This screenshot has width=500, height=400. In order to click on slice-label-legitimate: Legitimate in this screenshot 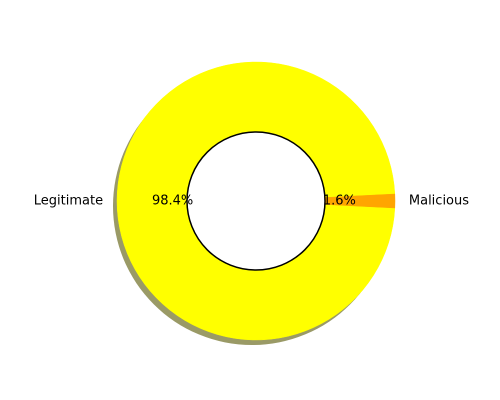, I will do `click(68, 201)`.